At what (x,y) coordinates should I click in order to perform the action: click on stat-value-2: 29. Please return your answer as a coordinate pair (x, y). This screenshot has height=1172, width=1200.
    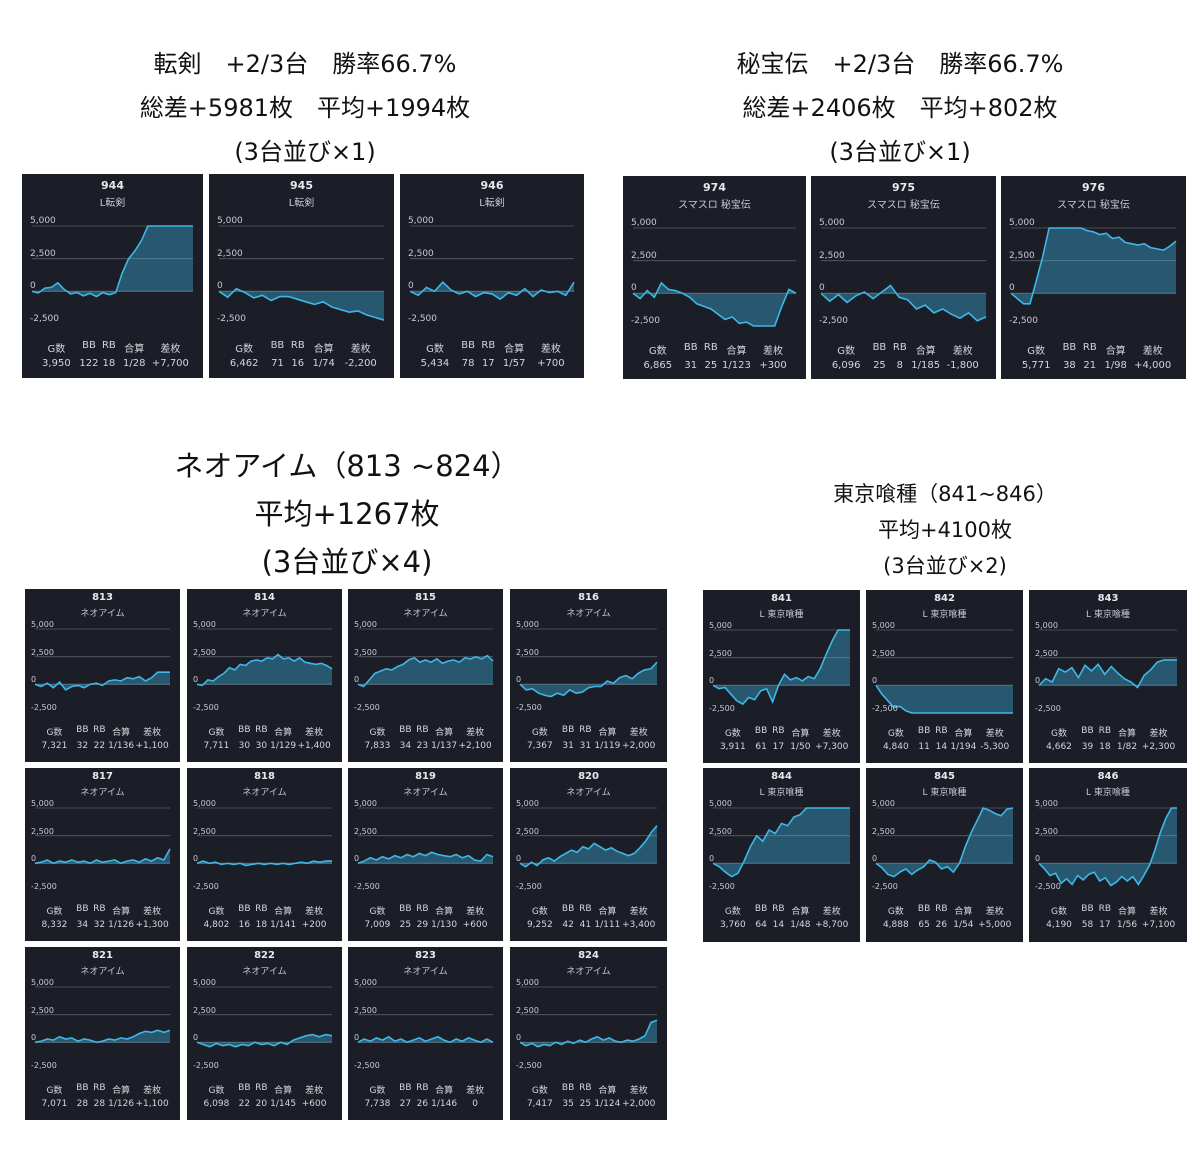
    Looking at the image, I should click on (422, 925).